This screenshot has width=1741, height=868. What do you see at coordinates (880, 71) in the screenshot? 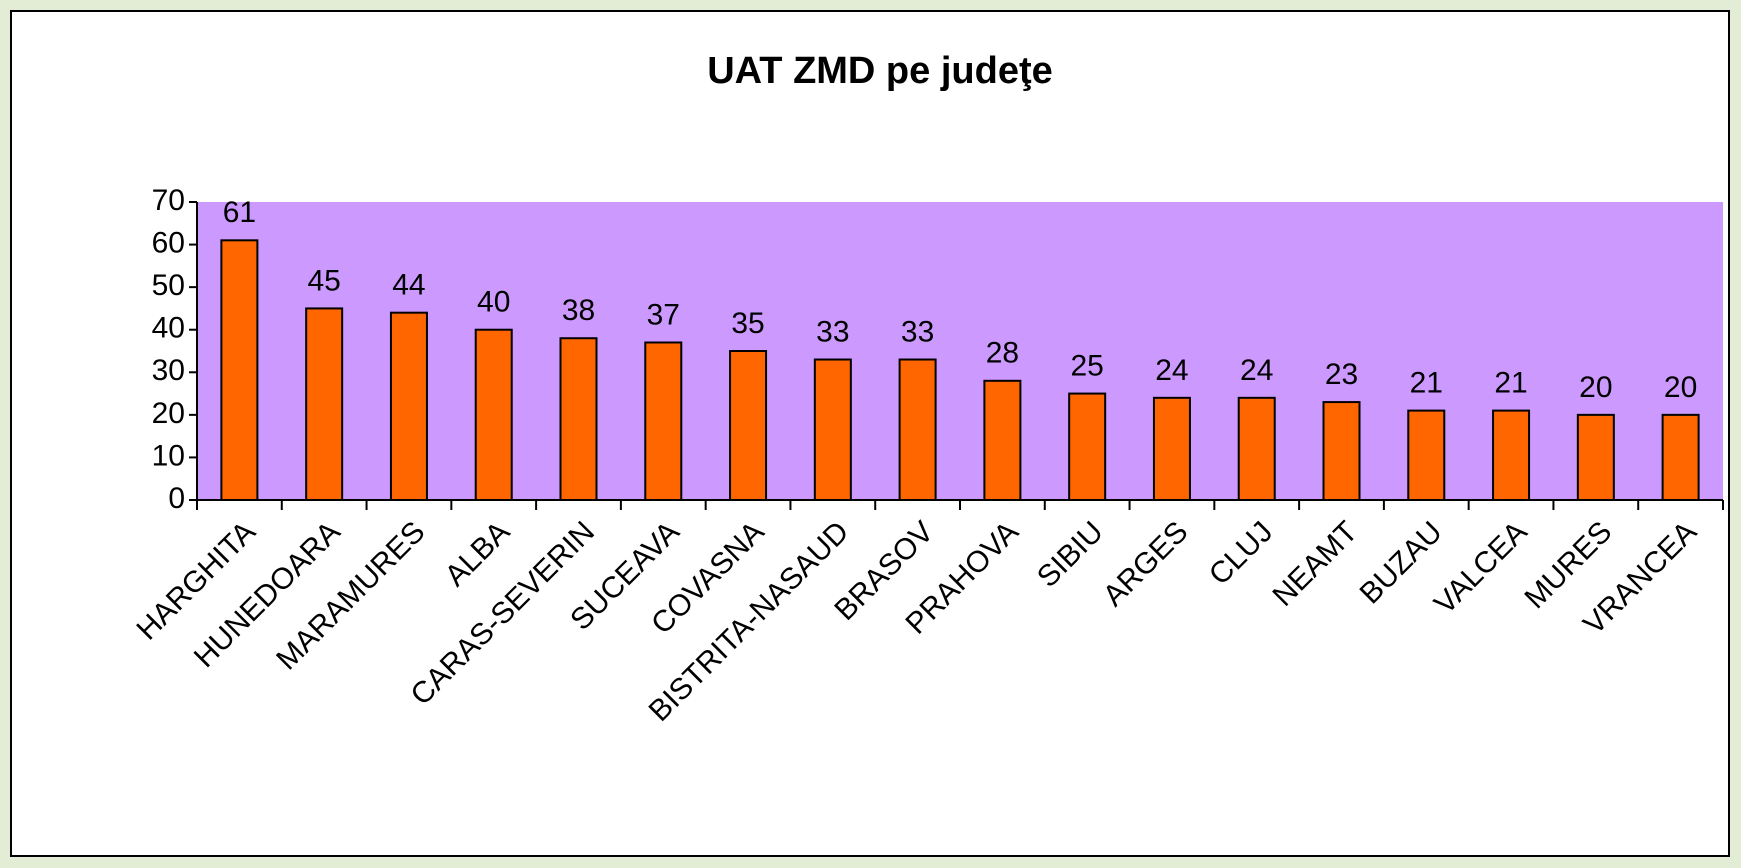
I see `chart-title: UAT ZMD pe judeţe` at bounding box center [880, 71].